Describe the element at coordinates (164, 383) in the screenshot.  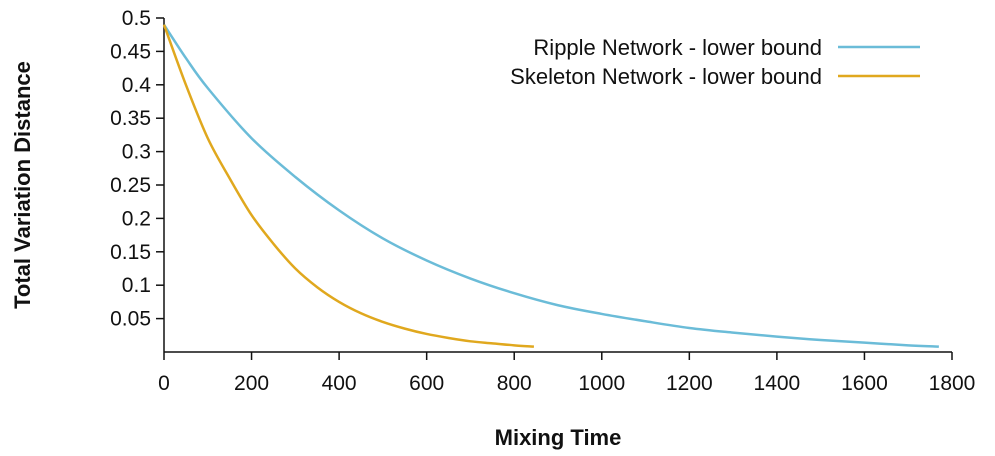
I see `x-tick-label: 0` at that location.